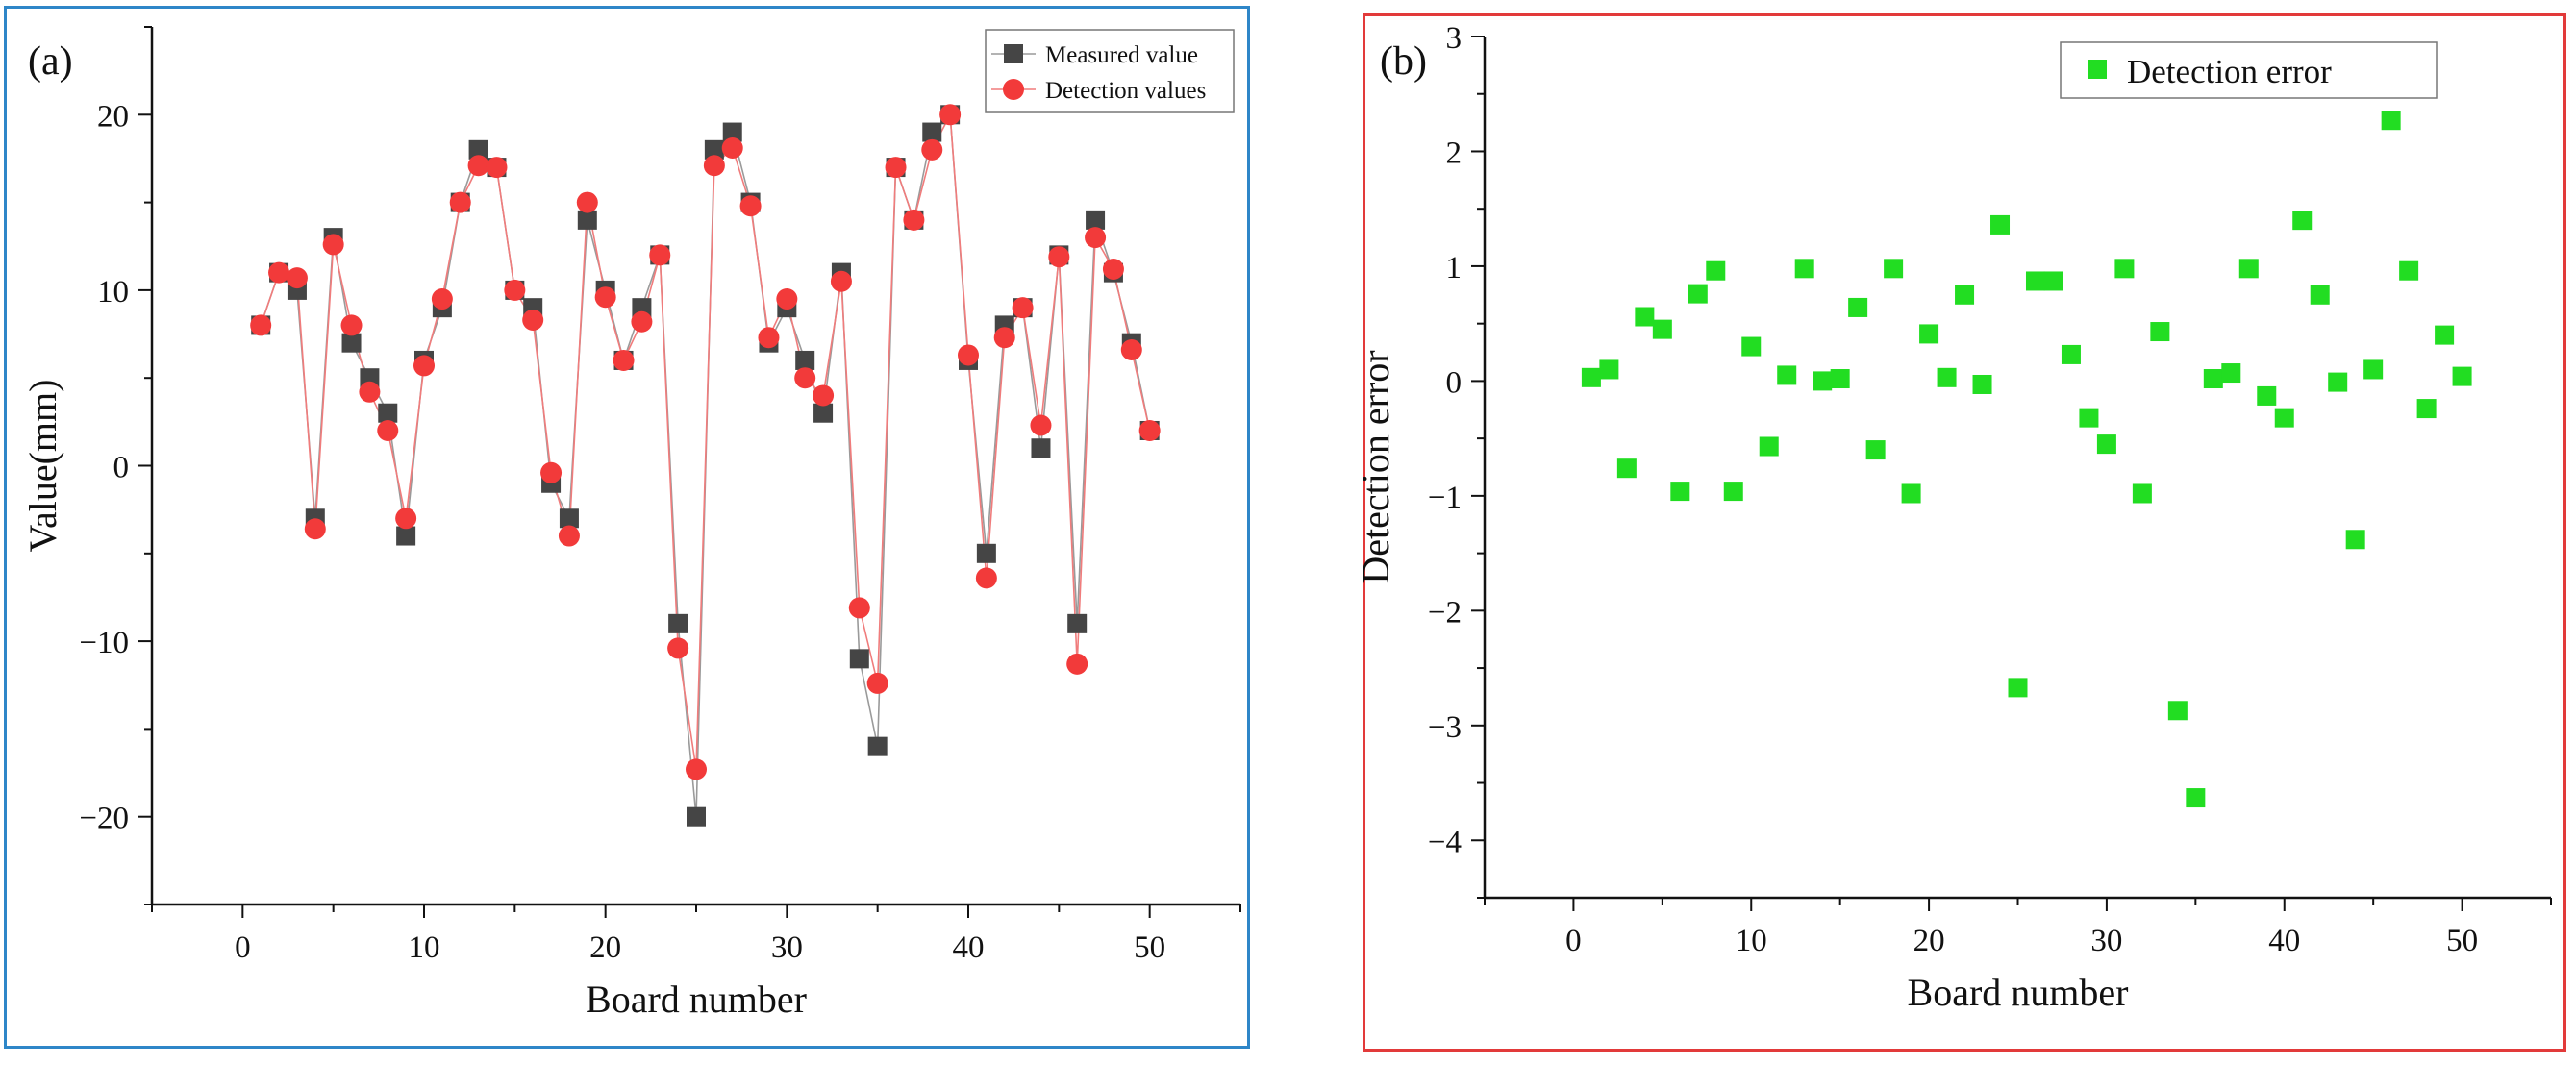  I want to click on legend-detection-marker, so click(1013, 89).